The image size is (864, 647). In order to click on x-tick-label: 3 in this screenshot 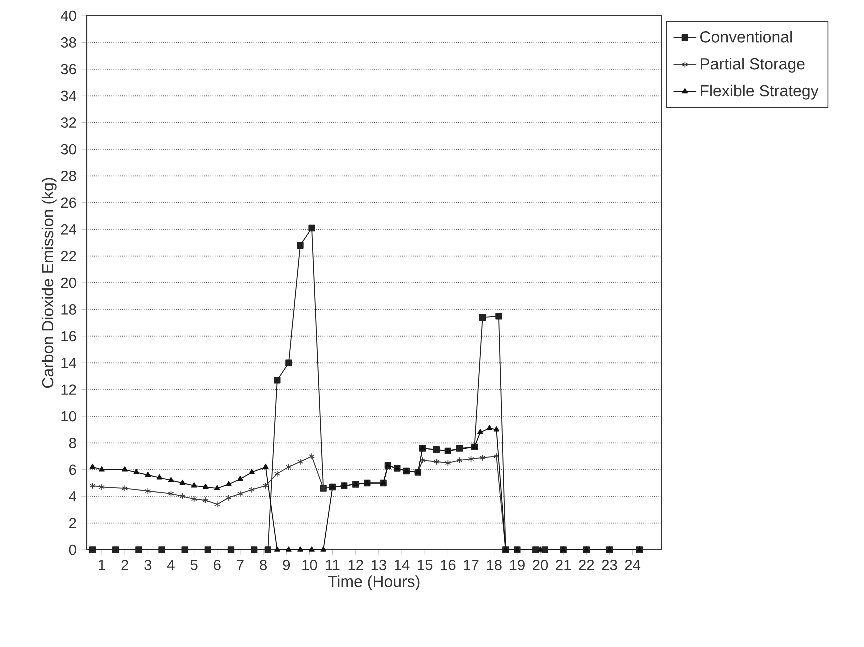, I will do `click(148, 565)`.